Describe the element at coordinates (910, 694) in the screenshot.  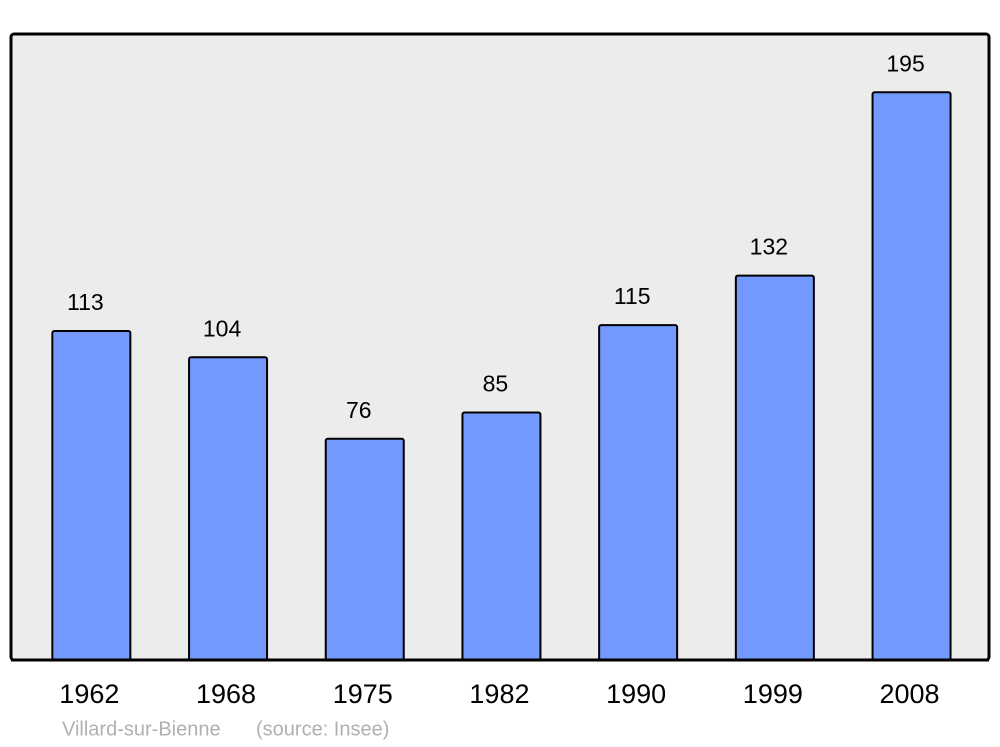
I see `x-tick-label: 2008` at that location.